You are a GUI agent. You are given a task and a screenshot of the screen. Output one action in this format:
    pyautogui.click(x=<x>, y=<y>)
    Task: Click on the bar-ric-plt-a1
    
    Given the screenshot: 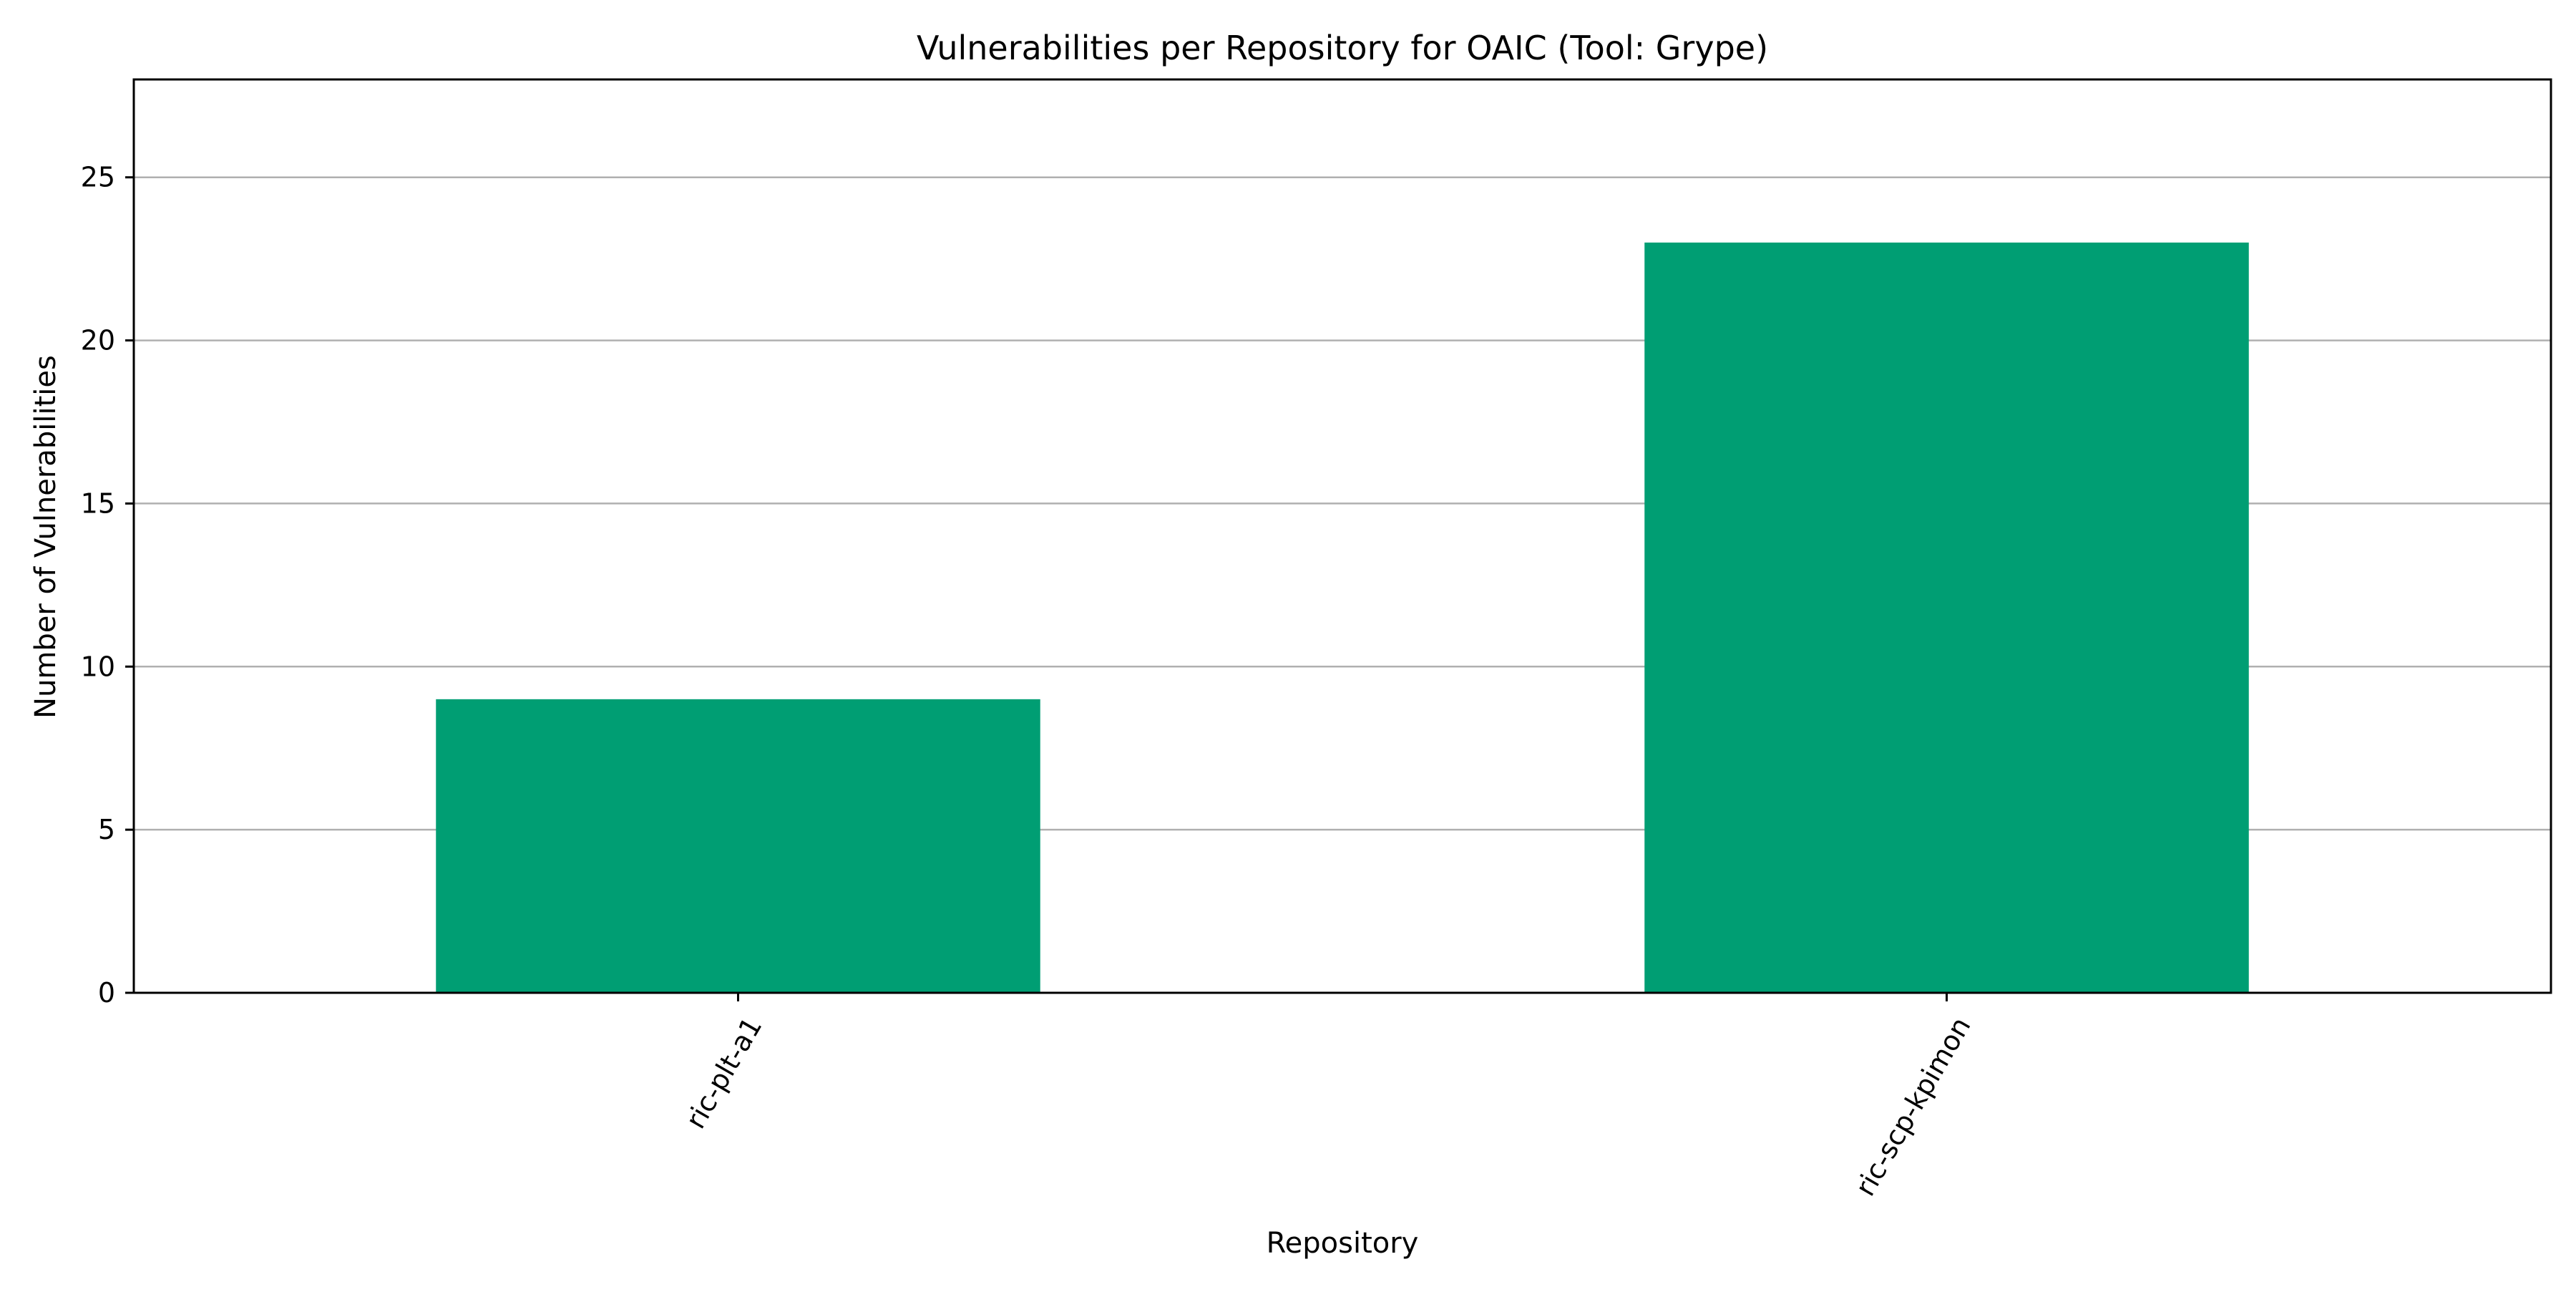 What is the action you would take?
    pyautogui.click(x=738, y=846)
    